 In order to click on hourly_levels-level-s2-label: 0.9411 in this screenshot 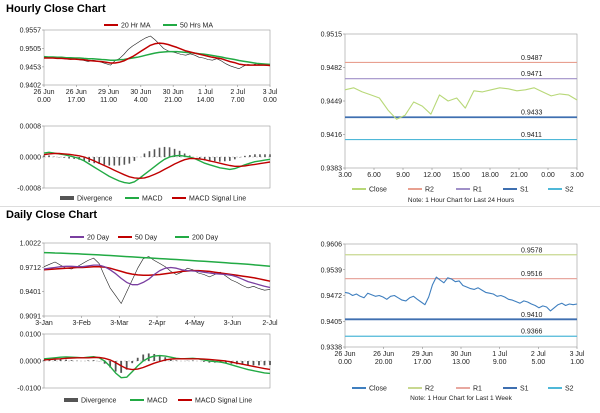, I will do `click(531, 135)`.